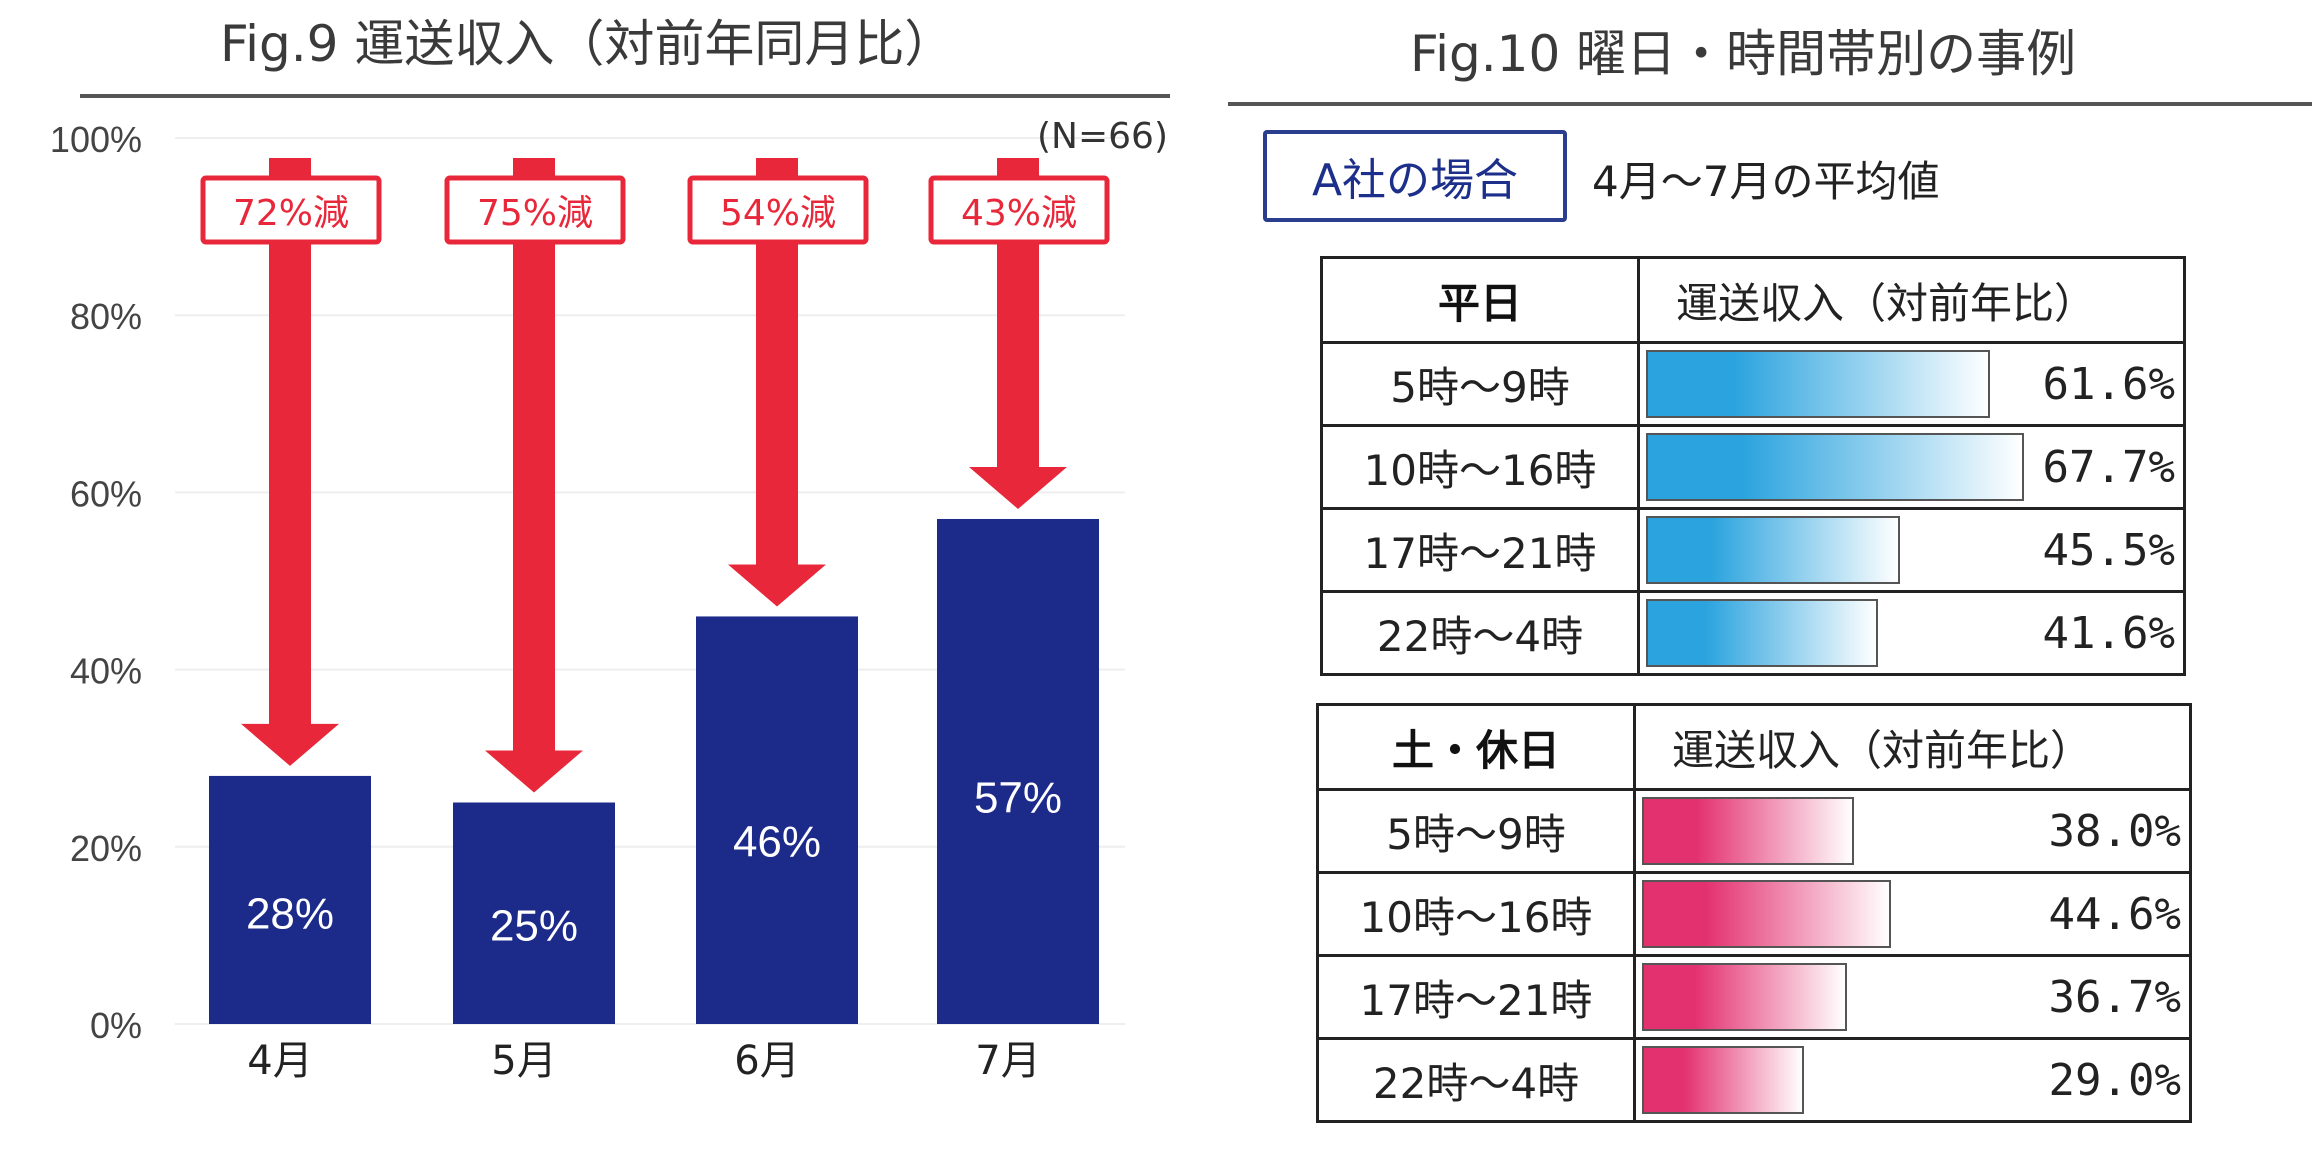  What do you see at coordinates (534, 925) in the screenshot?
I see `bar-value-label: 25%` at bounding box center [534, 925].